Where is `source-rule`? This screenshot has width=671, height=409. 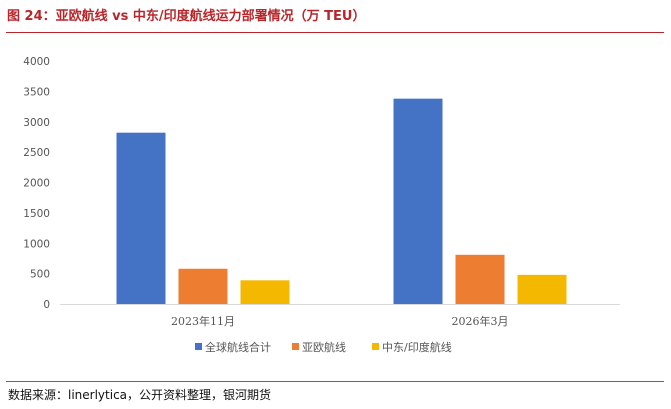
source-rule is located at coordinates (335, 381).